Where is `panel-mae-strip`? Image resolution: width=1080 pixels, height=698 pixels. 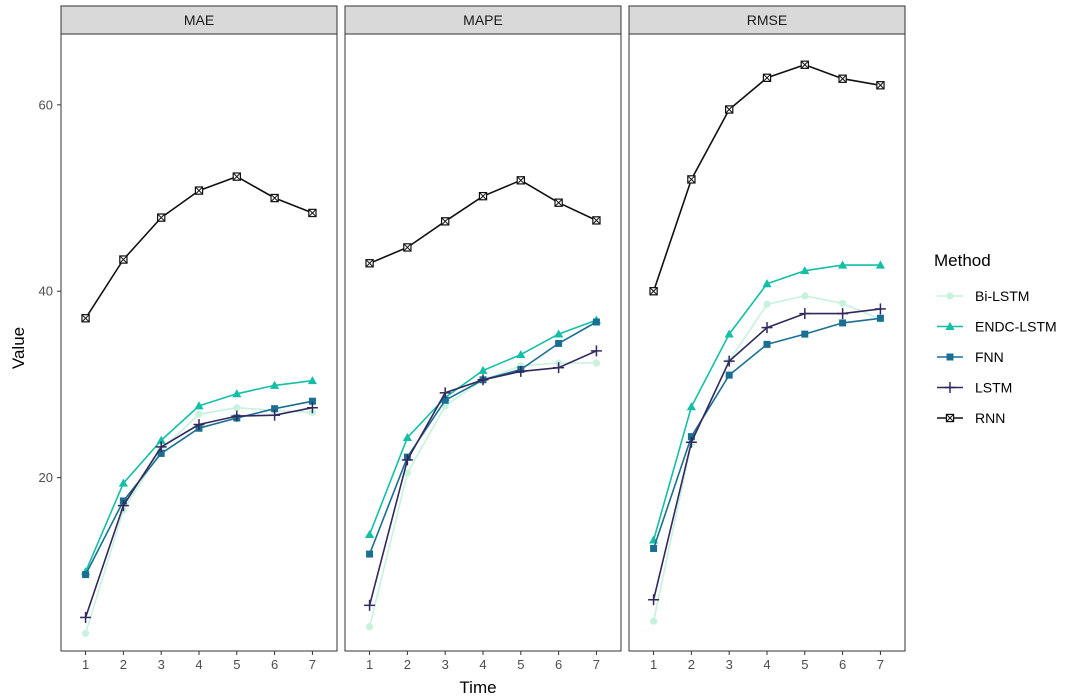 panel-mae-strip is located at coordinates (199, 20).